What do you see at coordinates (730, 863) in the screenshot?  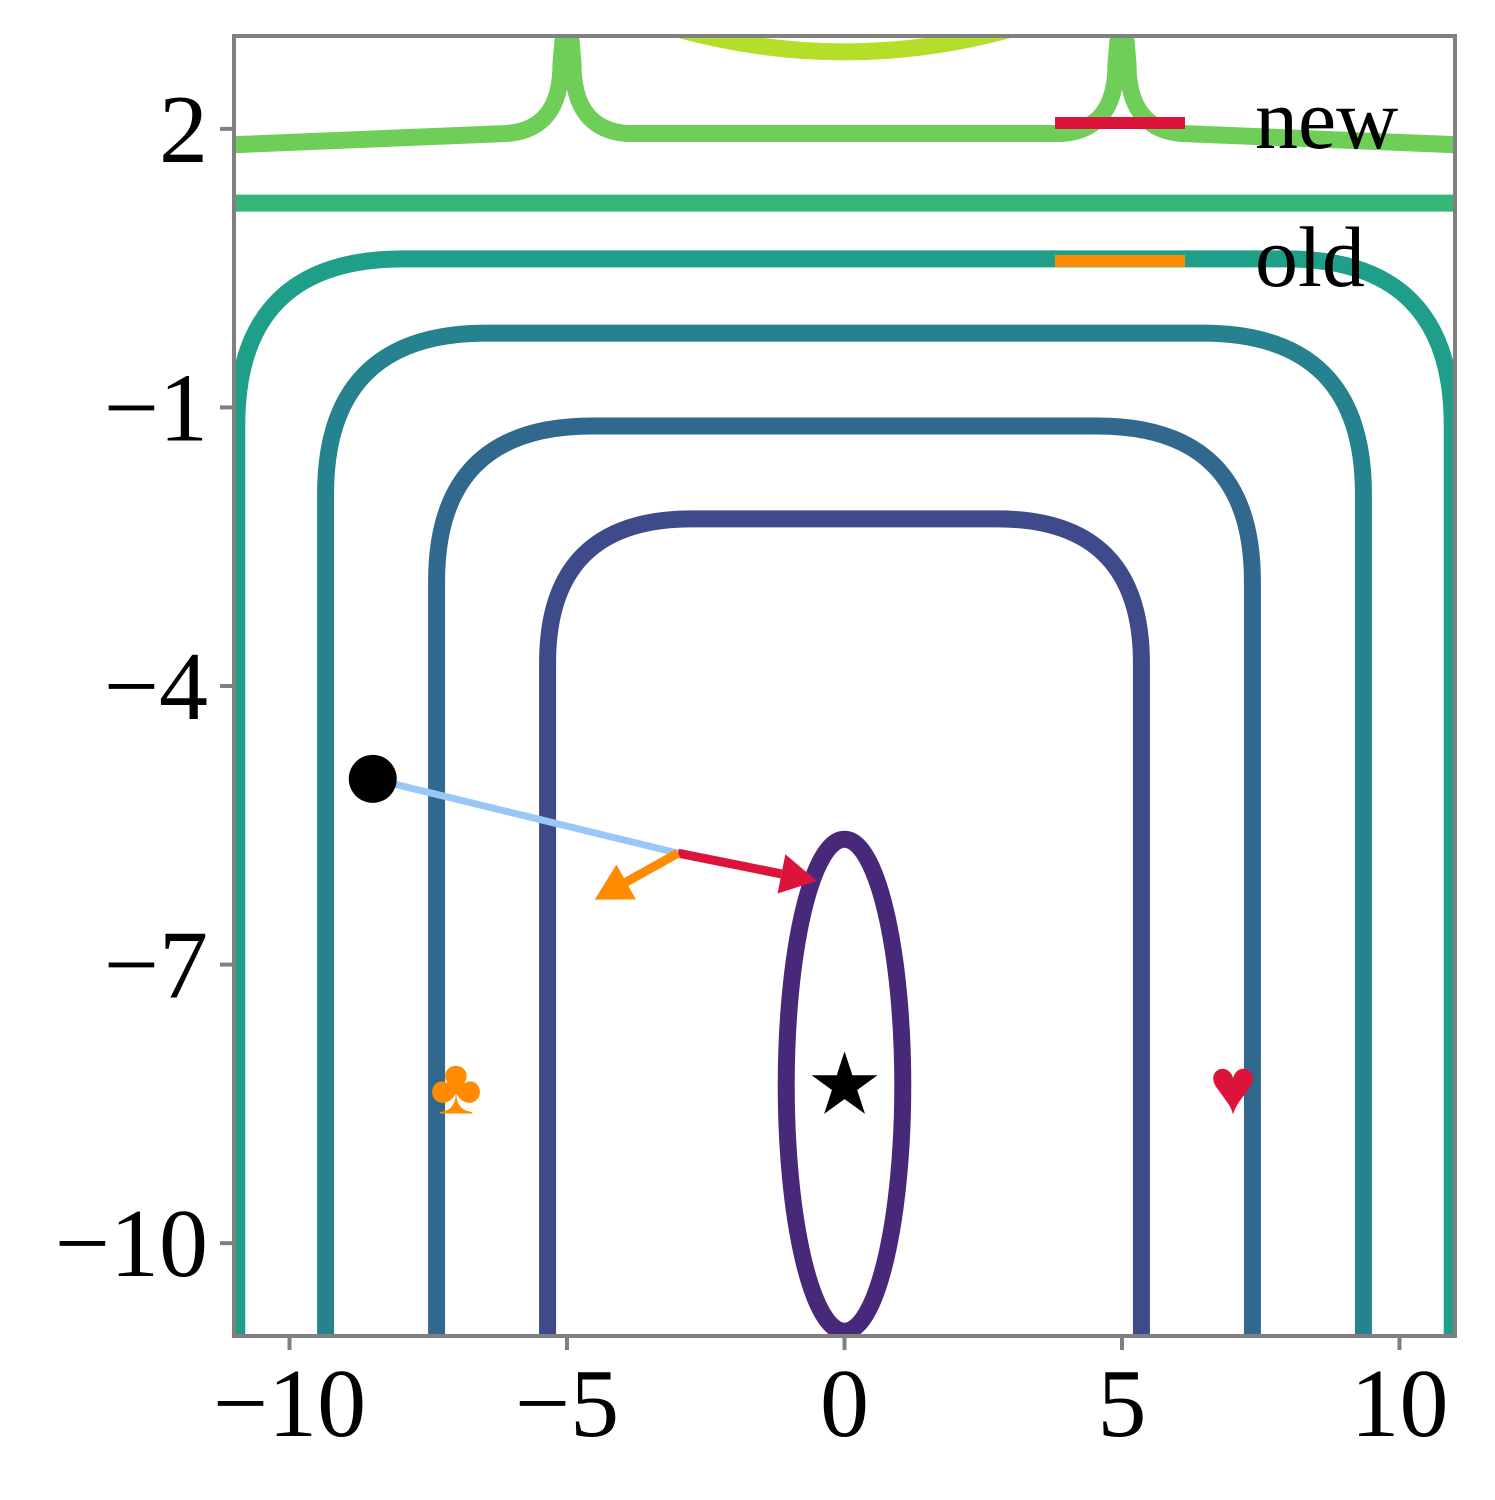 I see `new-arrow-shaft` at bounding box center [730, 863].